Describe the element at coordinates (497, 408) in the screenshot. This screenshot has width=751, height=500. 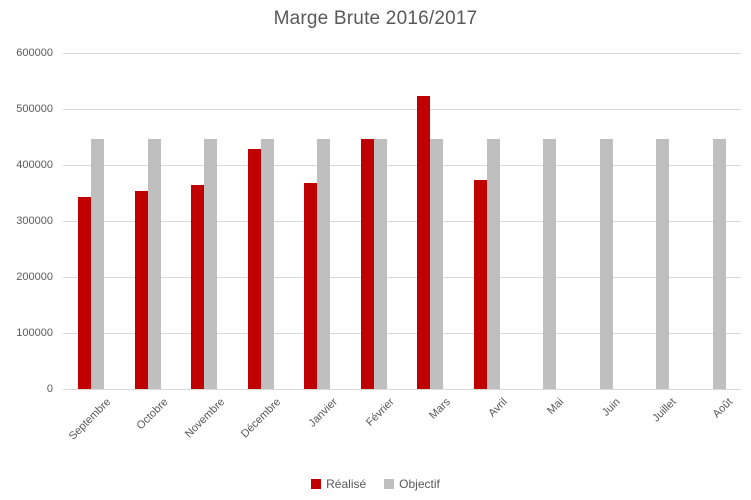
I see `x-axis-label-avril: Avril` at that location.